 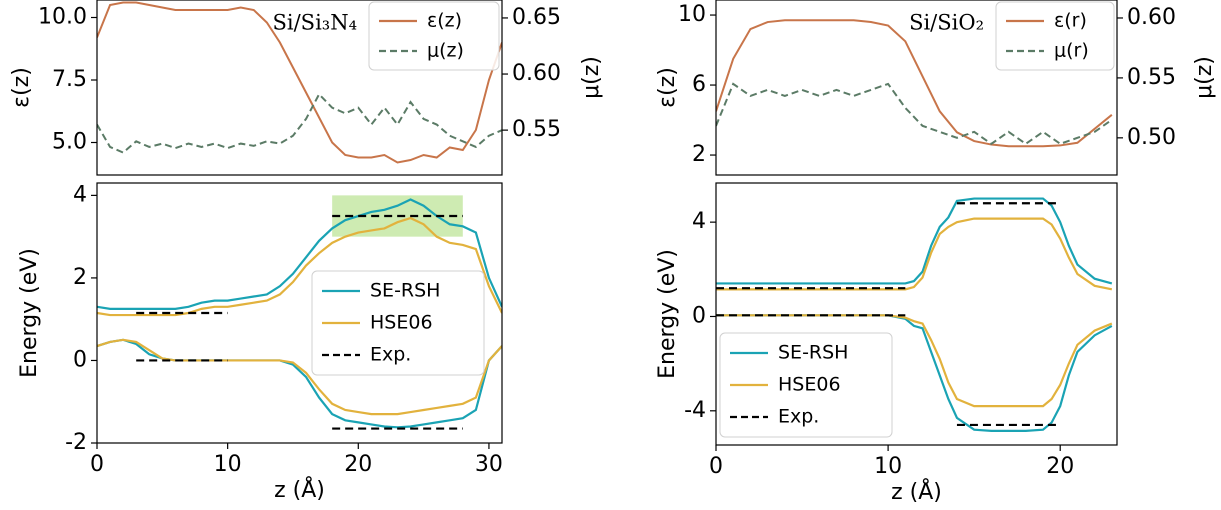 I want to click on panel-annotation: Si/SiO₂, so click(x=946, y=23).